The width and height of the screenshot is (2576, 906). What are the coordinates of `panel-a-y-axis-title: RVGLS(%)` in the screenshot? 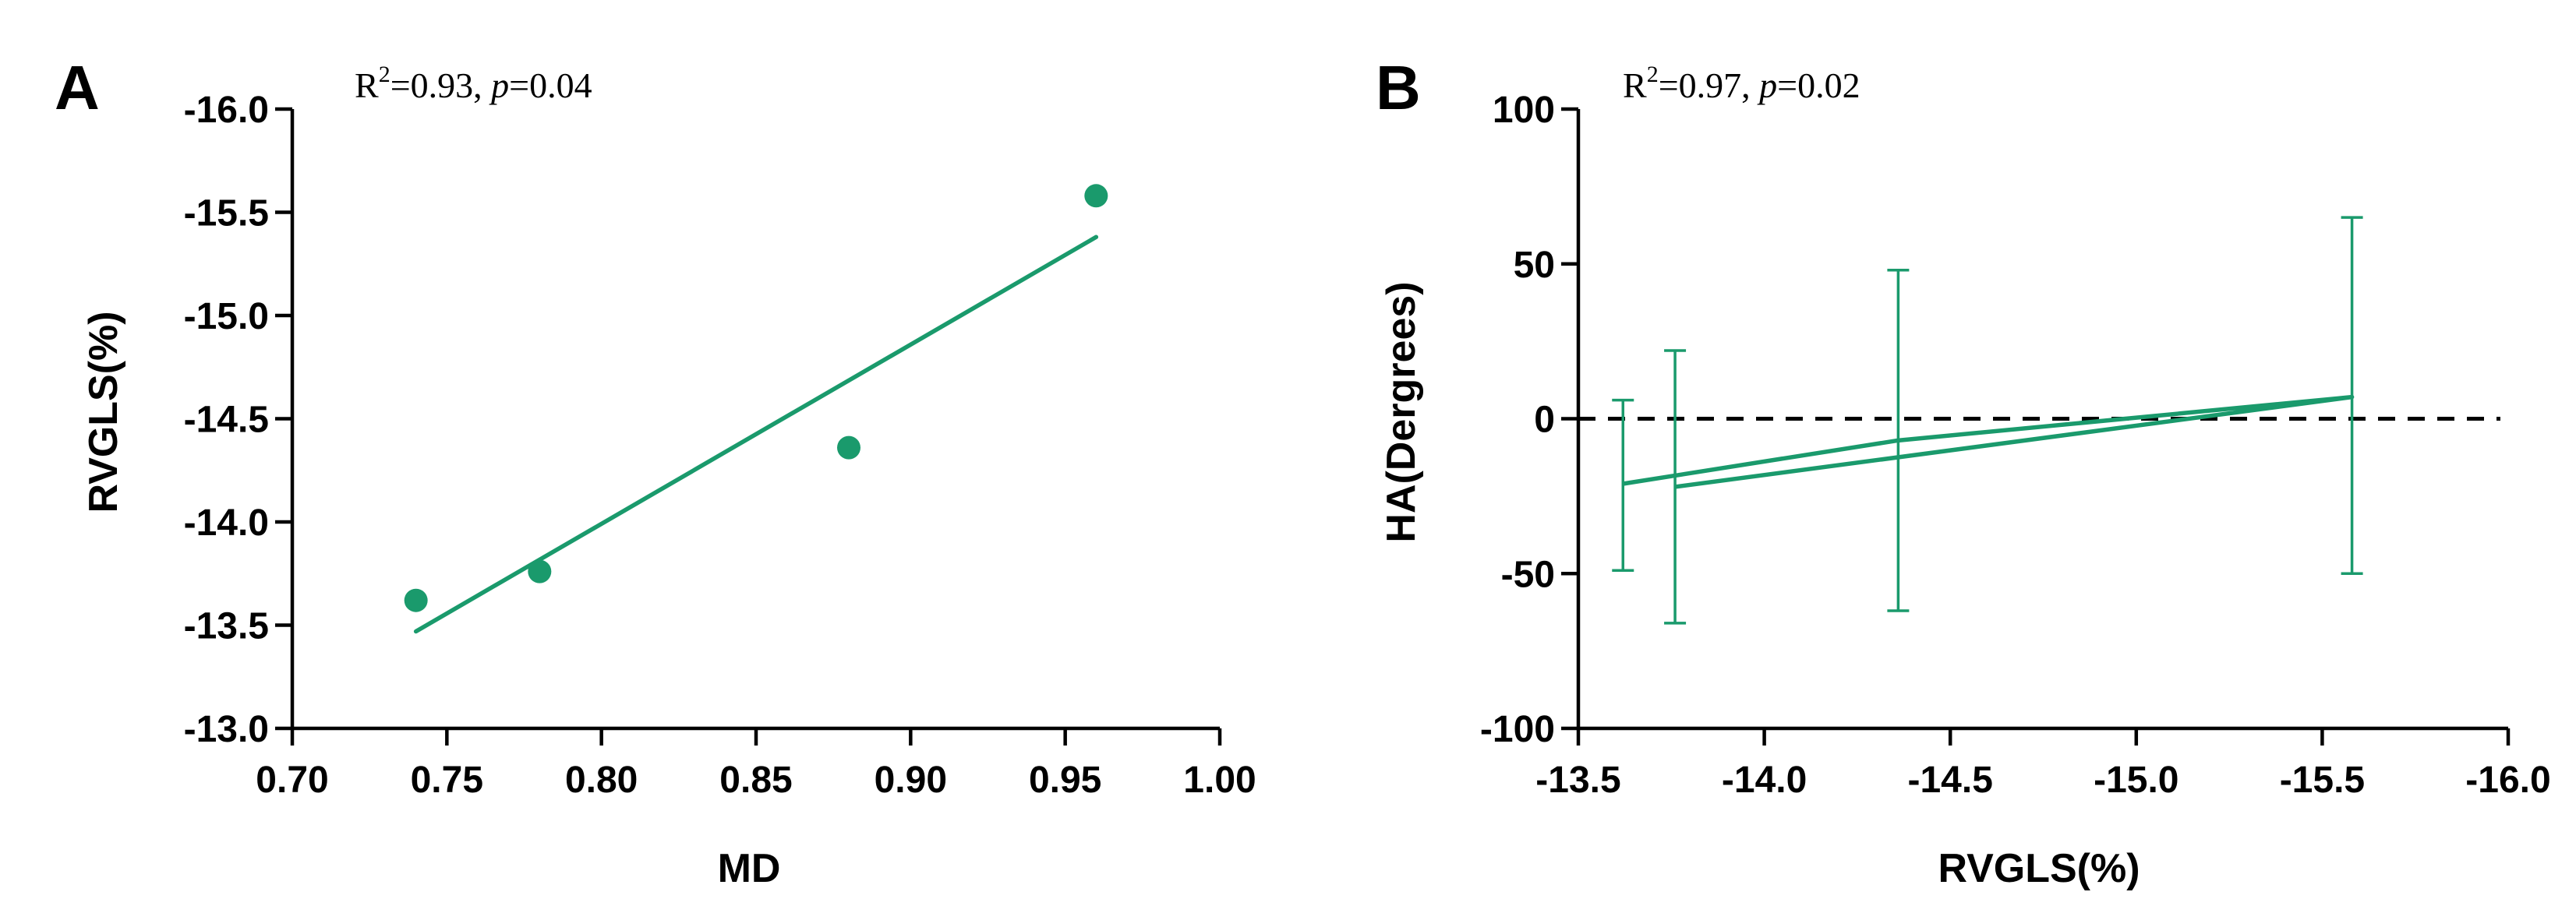 It's located at (103, 412).